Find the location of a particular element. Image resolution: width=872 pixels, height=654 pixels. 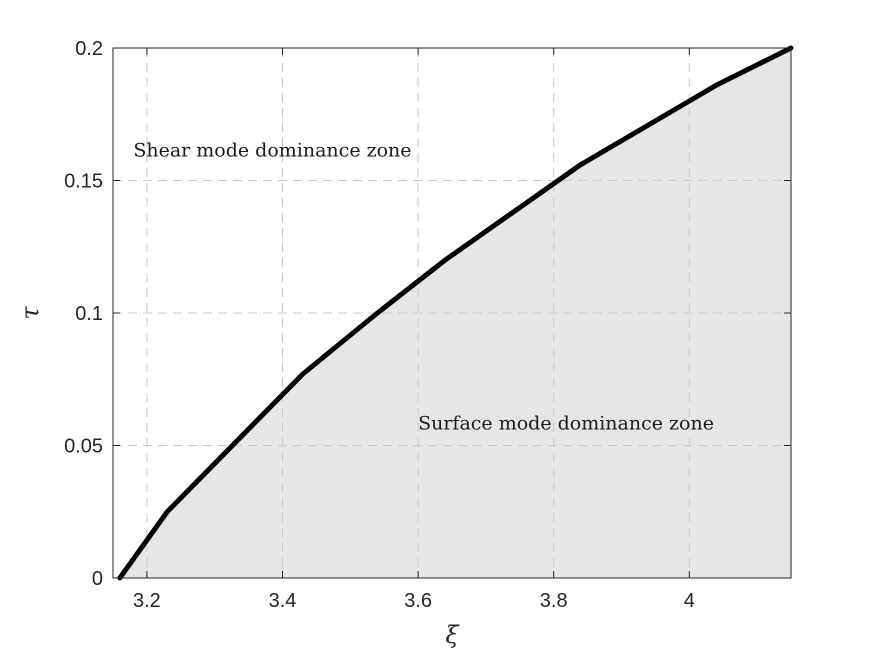

x-tick-label: 3.6 is located at coordinates (418, 601).